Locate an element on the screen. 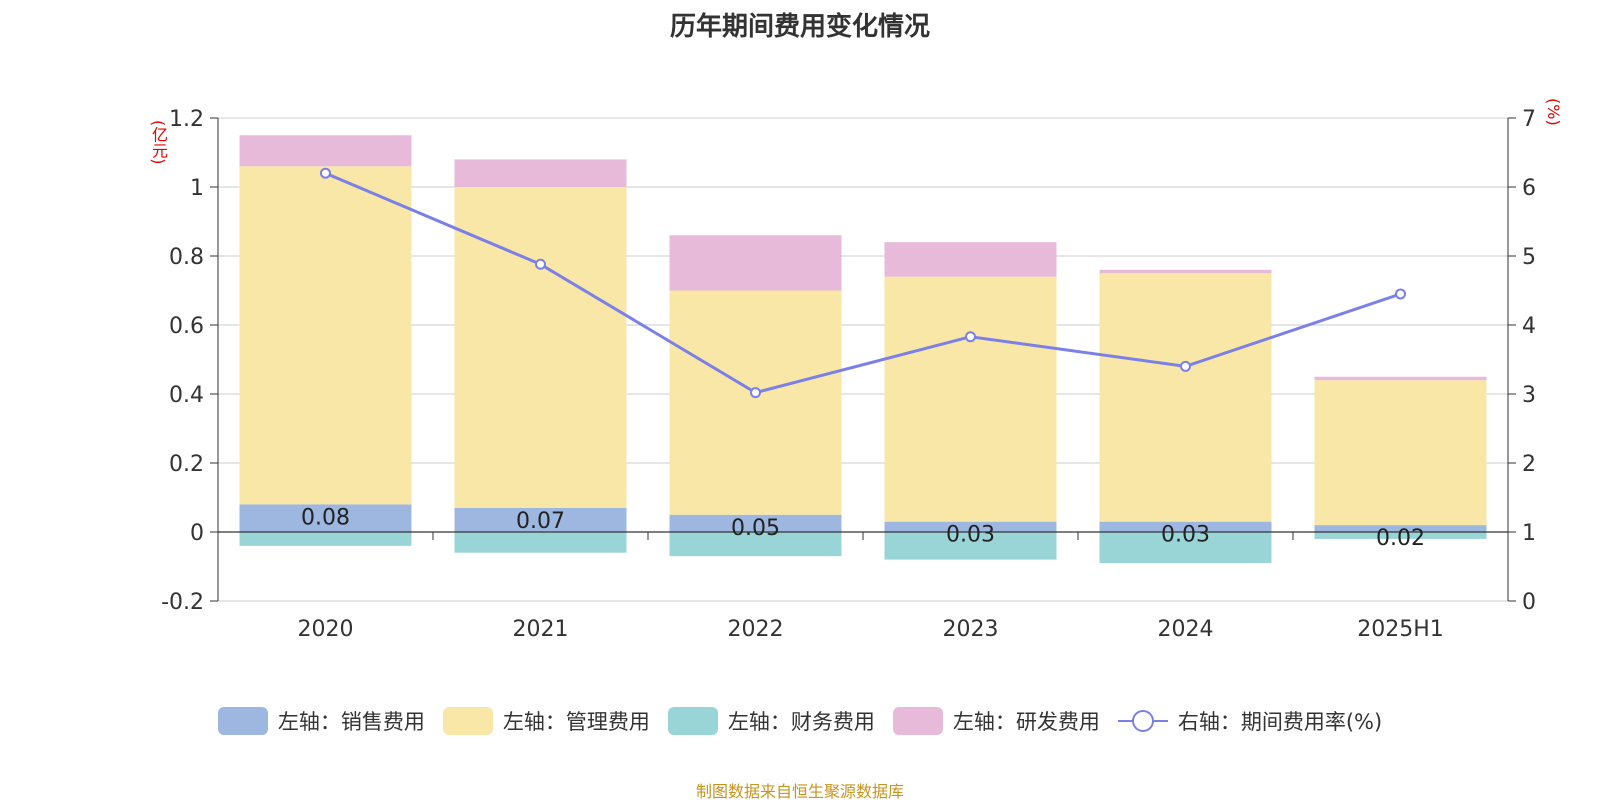  legend-item: 左轴：管理费用 is located at coordinates (546, 721).